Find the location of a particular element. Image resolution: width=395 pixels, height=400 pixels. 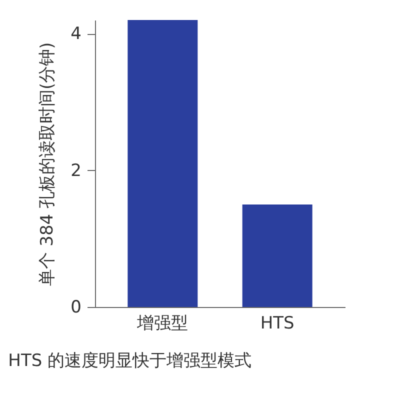

y-axis-title: 单个 384 孔板的读取时间(分钟) is located at coordinates (48, 164).